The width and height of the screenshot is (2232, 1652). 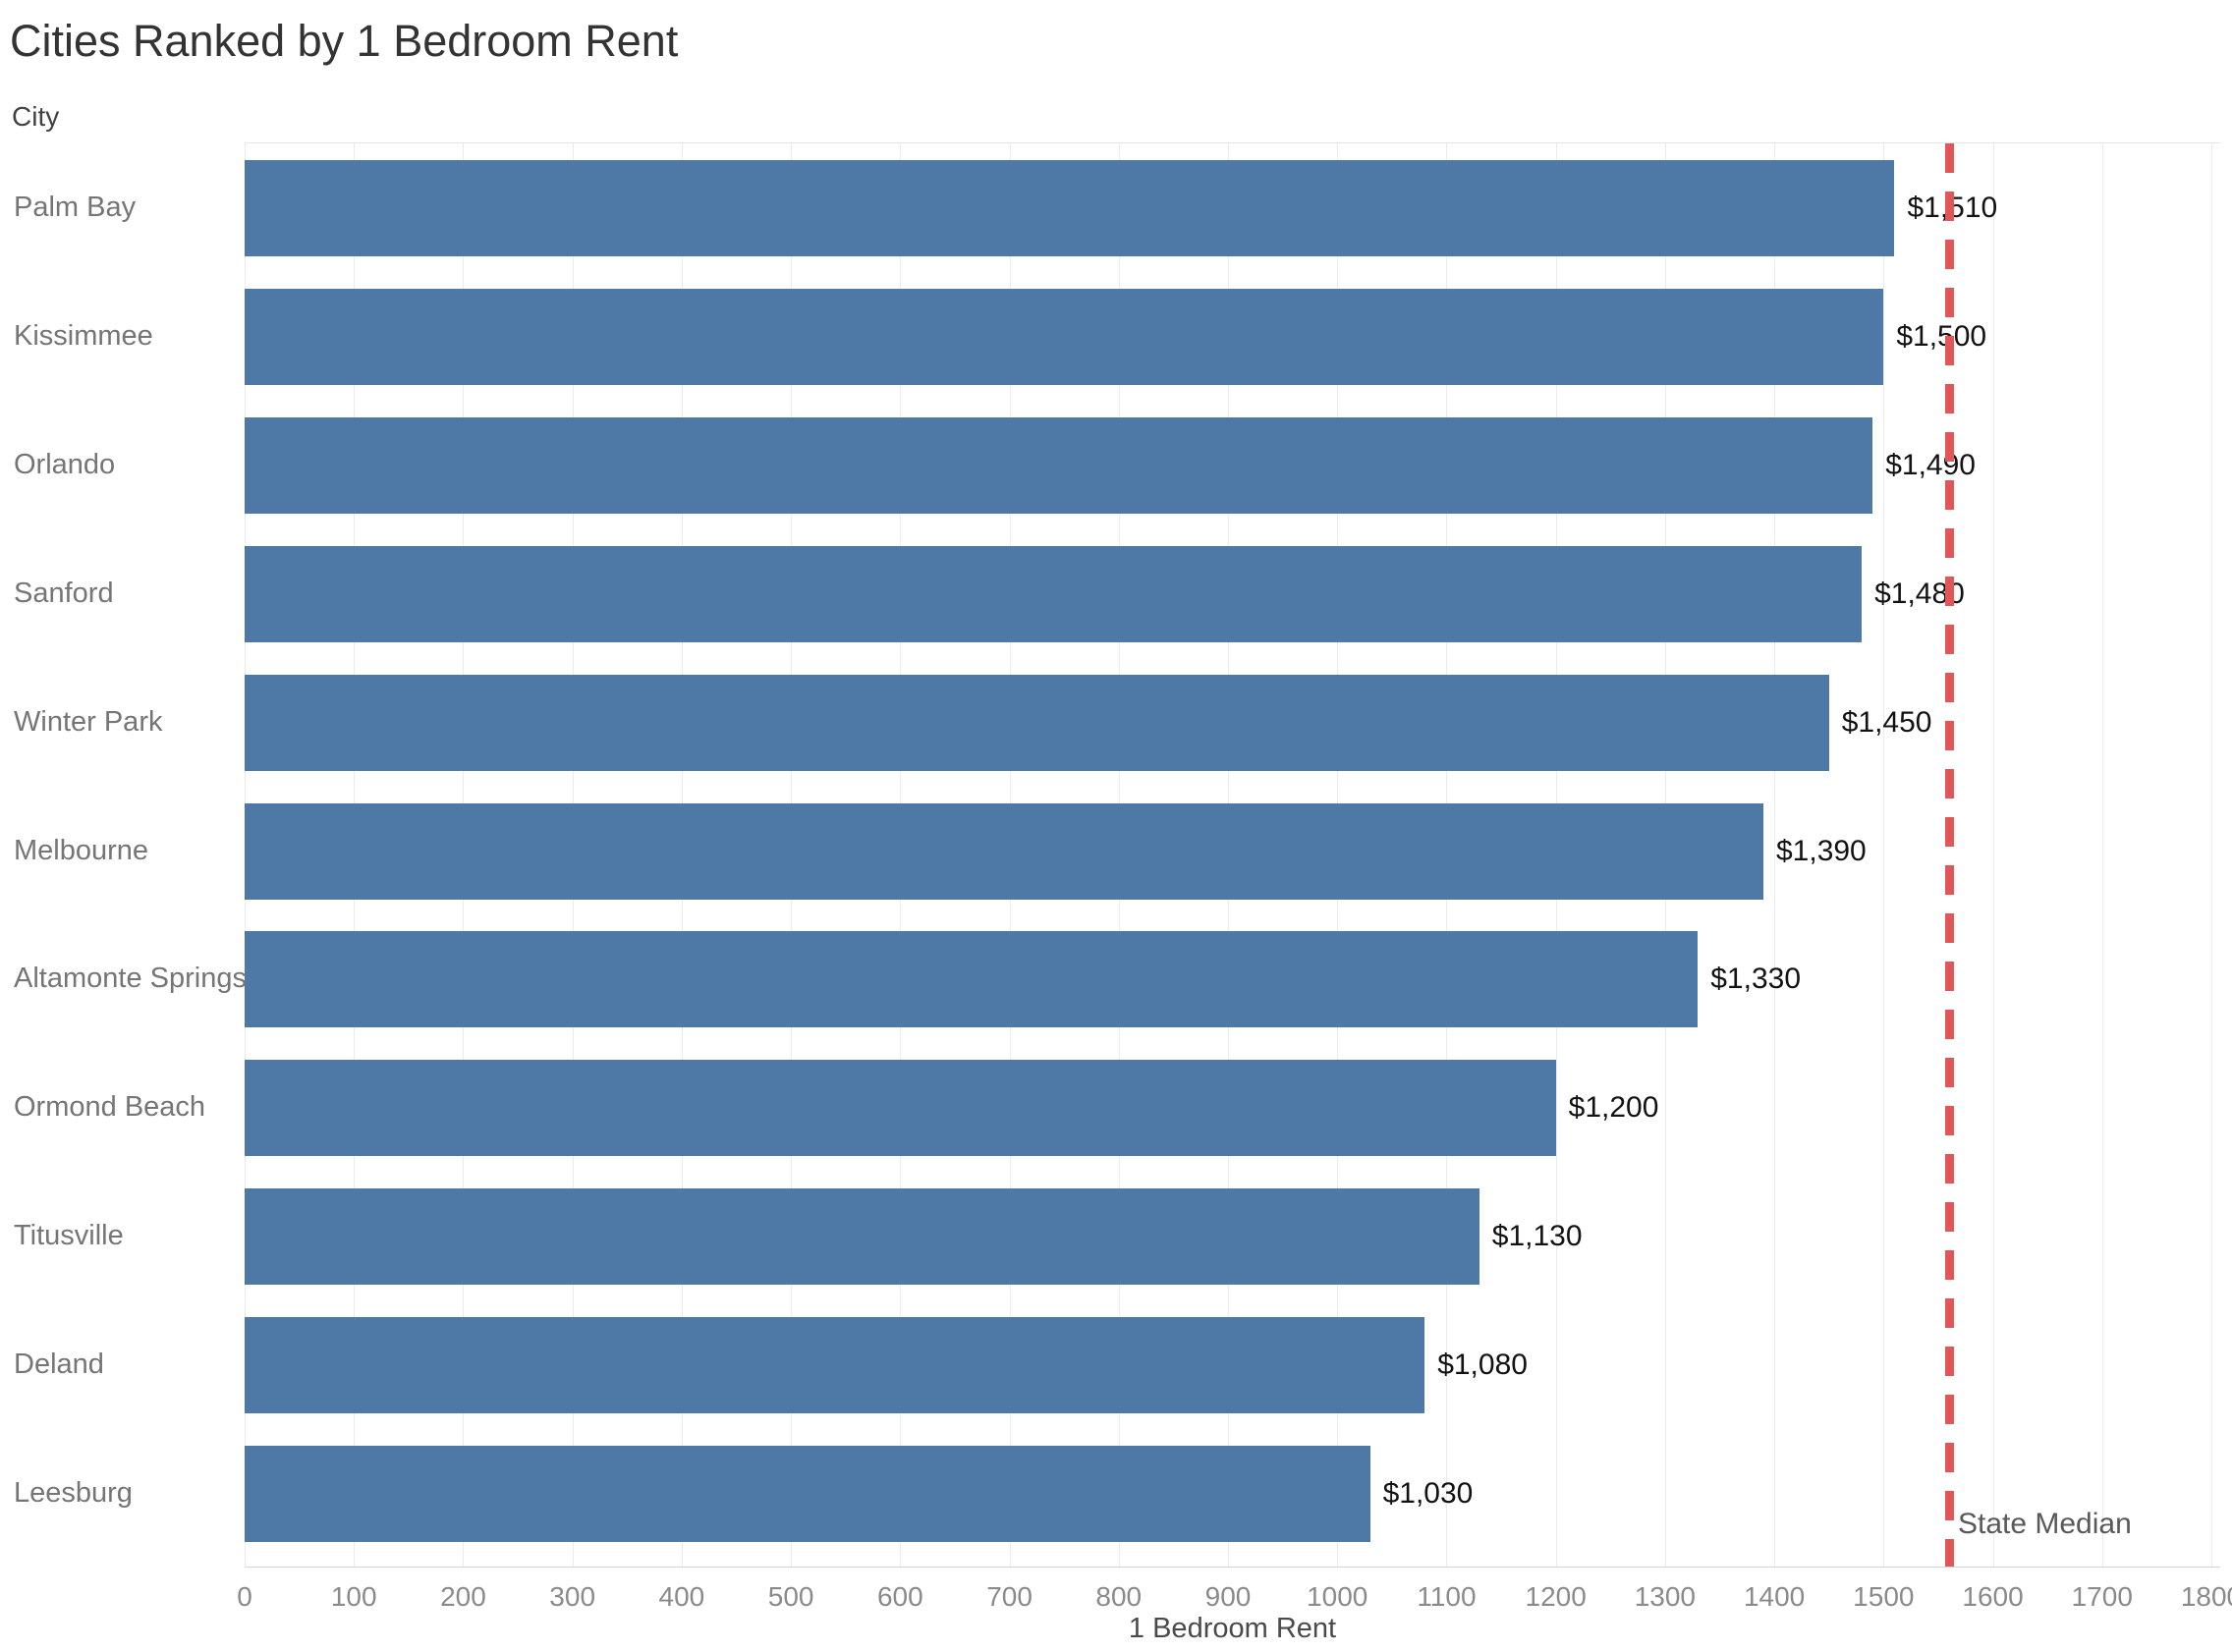 I want to click on bar-titusville, so click(x=862, y=1237).